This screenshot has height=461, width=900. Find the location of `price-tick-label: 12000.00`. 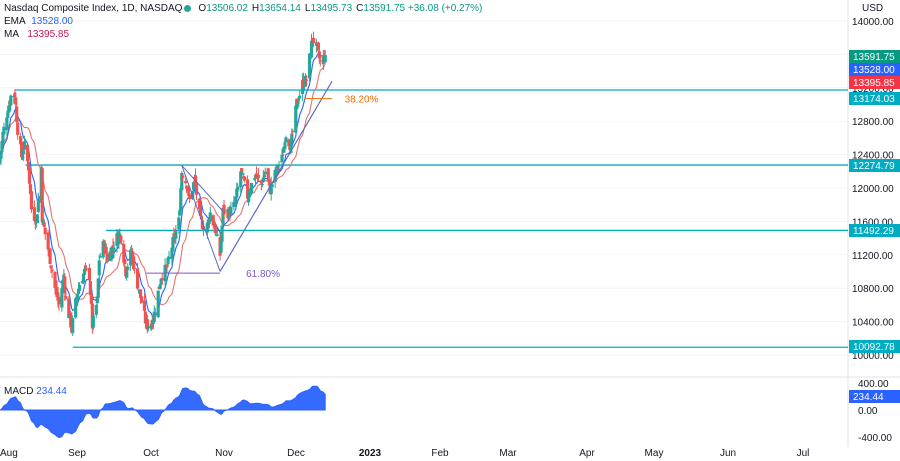

price-tick-label: 12000.00 is located at coordinates (873, 189).